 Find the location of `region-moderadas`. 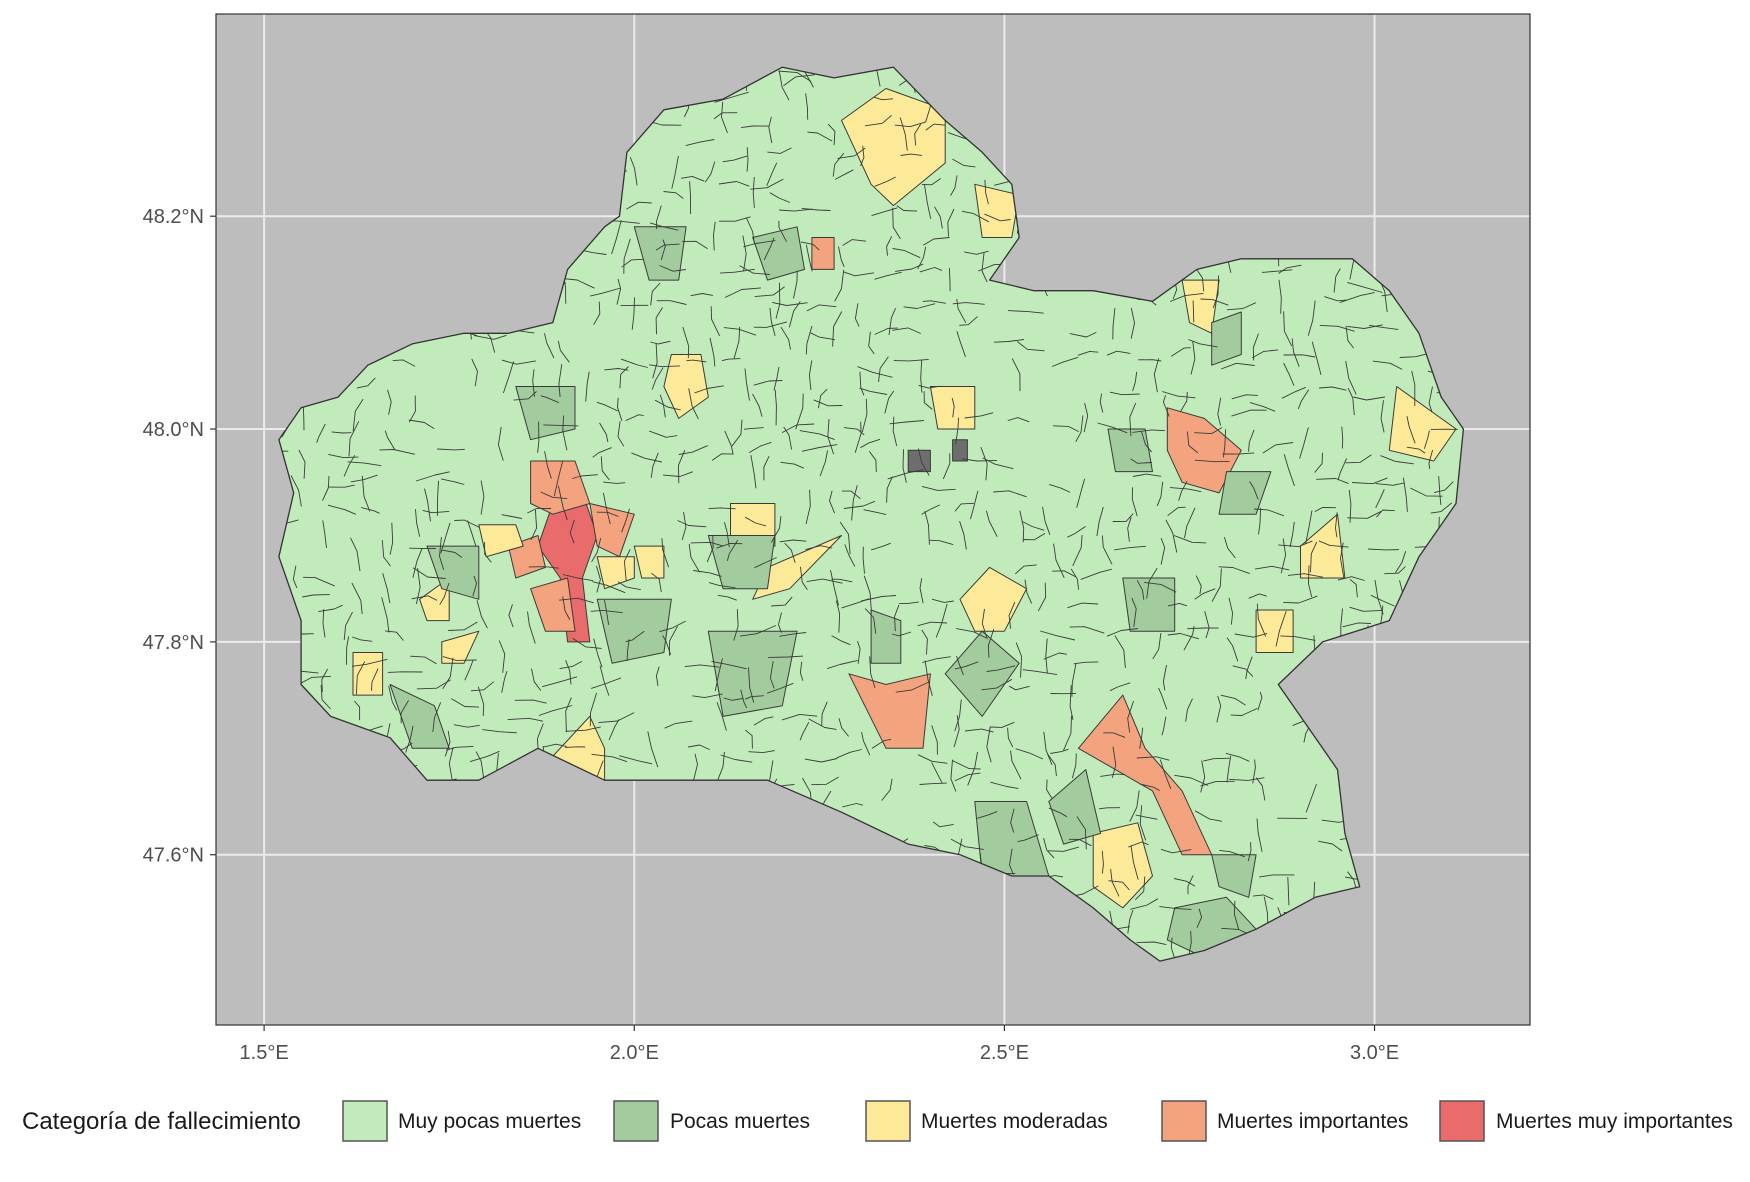

region-moderadas is located at coordinates (686, 386).